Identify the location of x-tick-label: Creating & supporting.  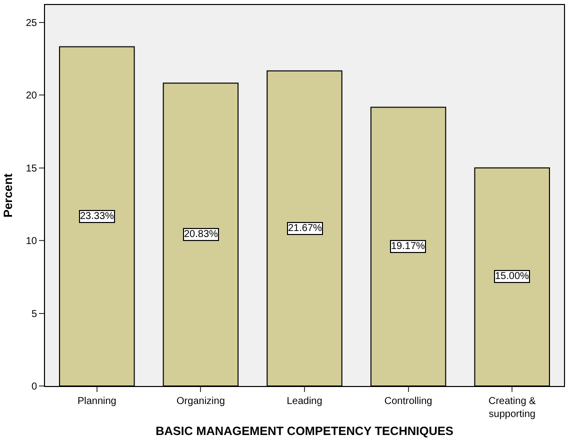
(512, 408).